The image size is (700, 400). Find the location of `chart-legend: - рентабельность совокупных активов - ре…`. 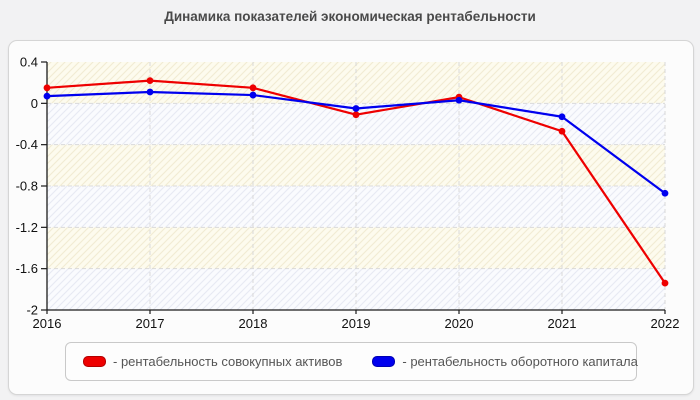

chart-legend: - рентабельность совокупных активов - ре… is located at coordinates (351, 361).